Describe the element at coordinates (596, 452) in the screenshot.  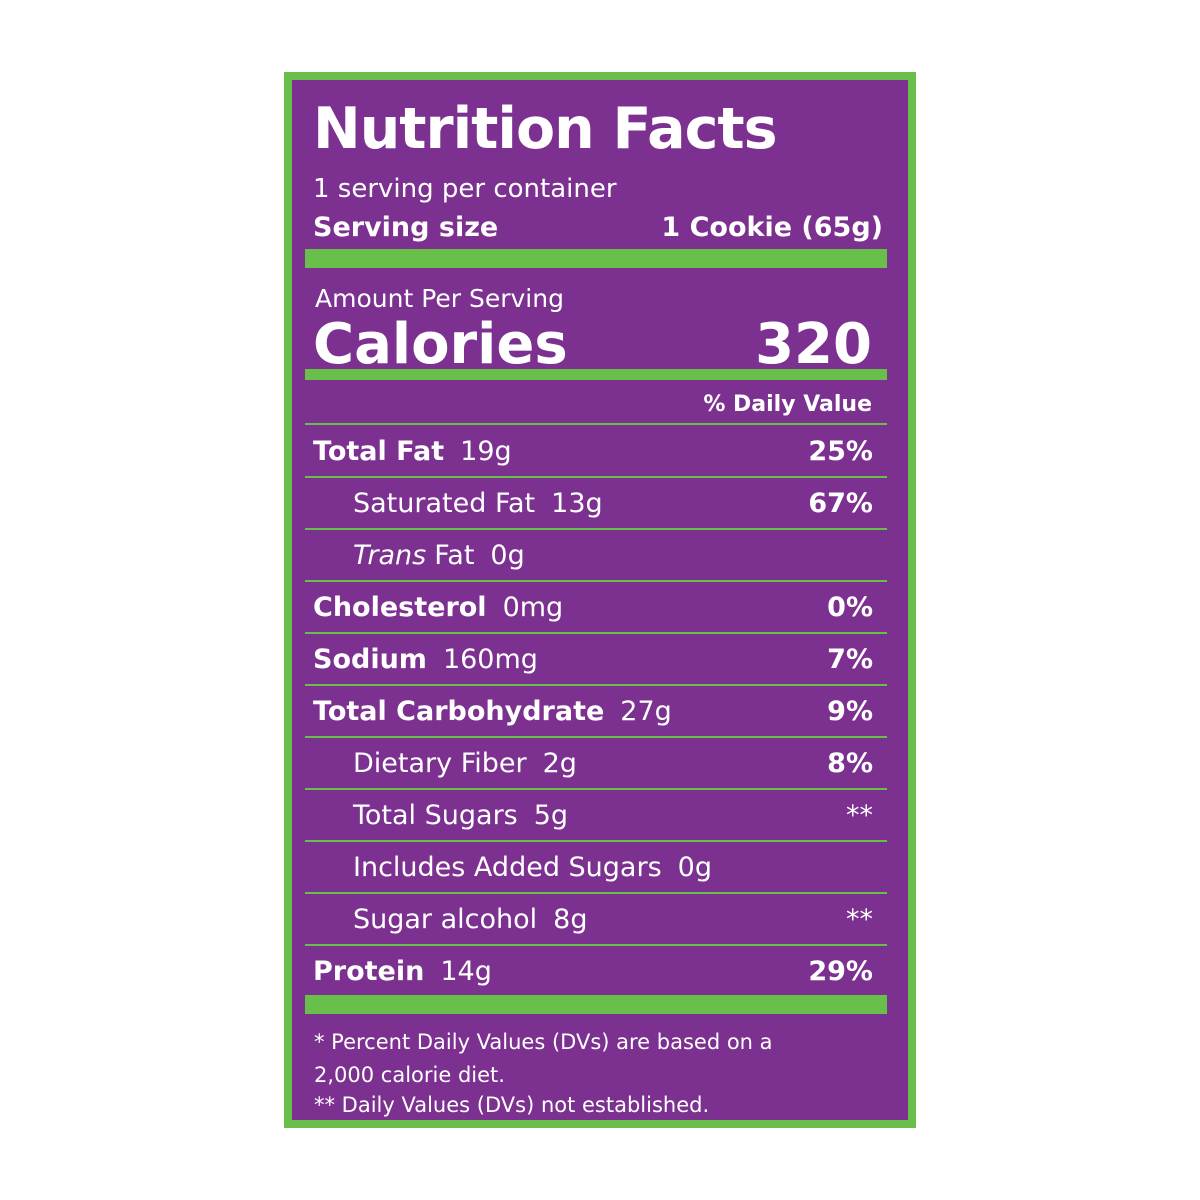
I see `nutrient-row: Total Fat 19g 25%` at that location.